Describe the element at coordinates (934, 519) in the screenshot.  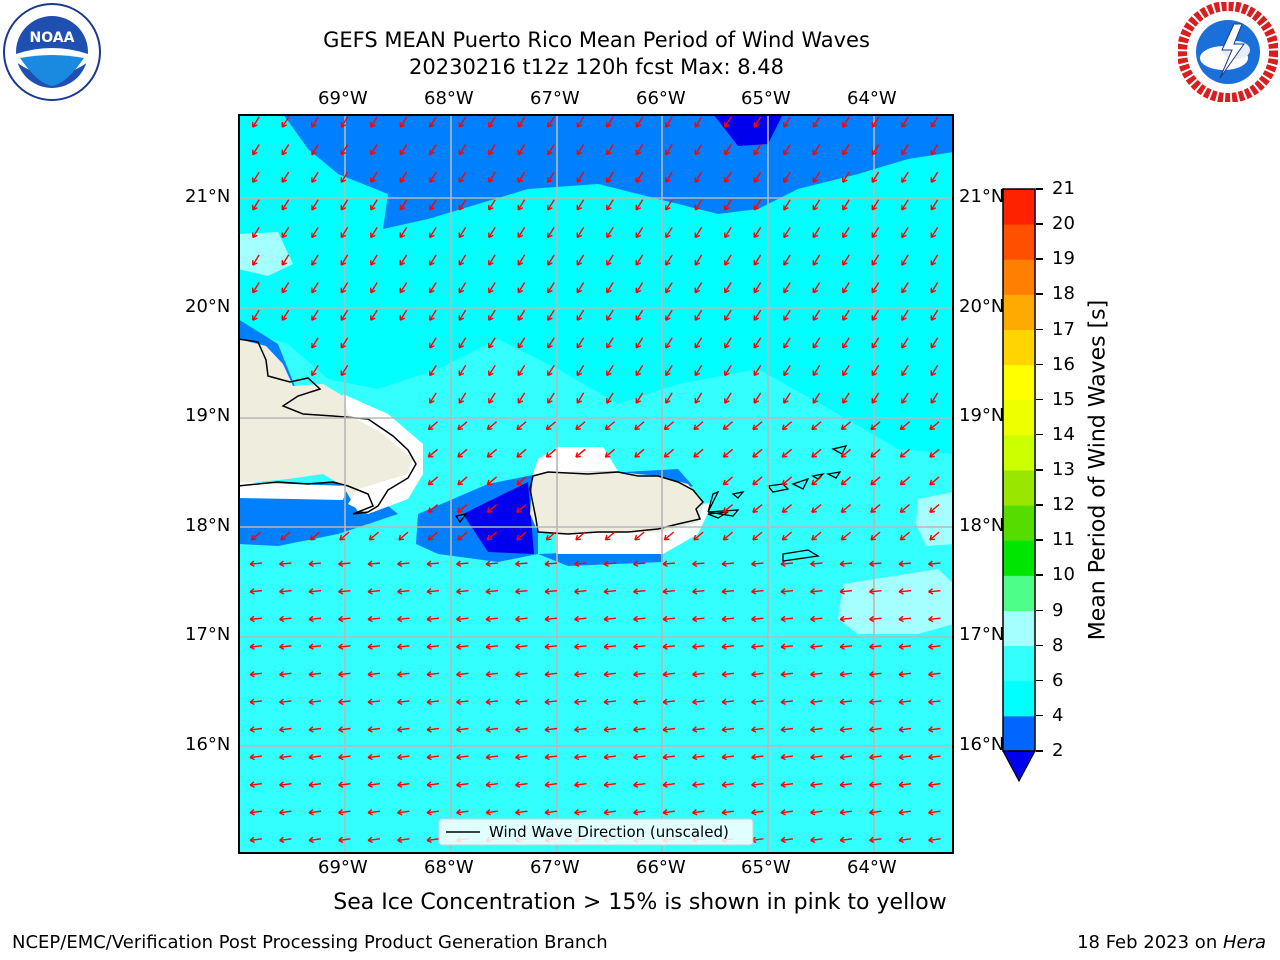
I see `period-light-patch` at that location.